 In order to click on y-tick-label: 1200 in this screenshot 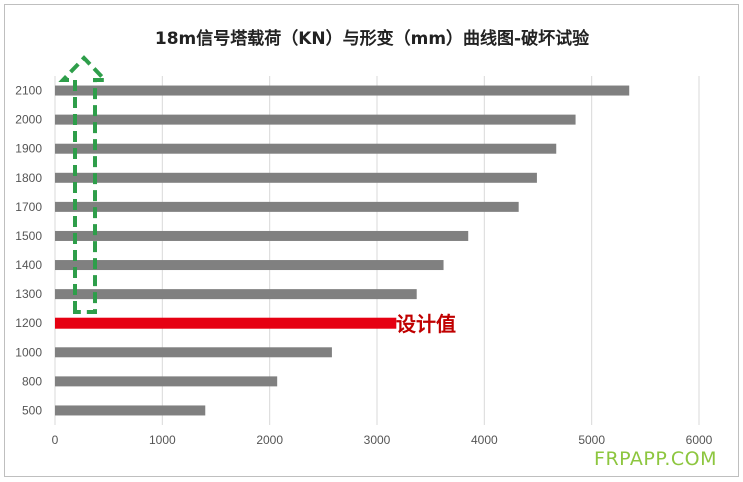, I will do `click(28, 323)`.